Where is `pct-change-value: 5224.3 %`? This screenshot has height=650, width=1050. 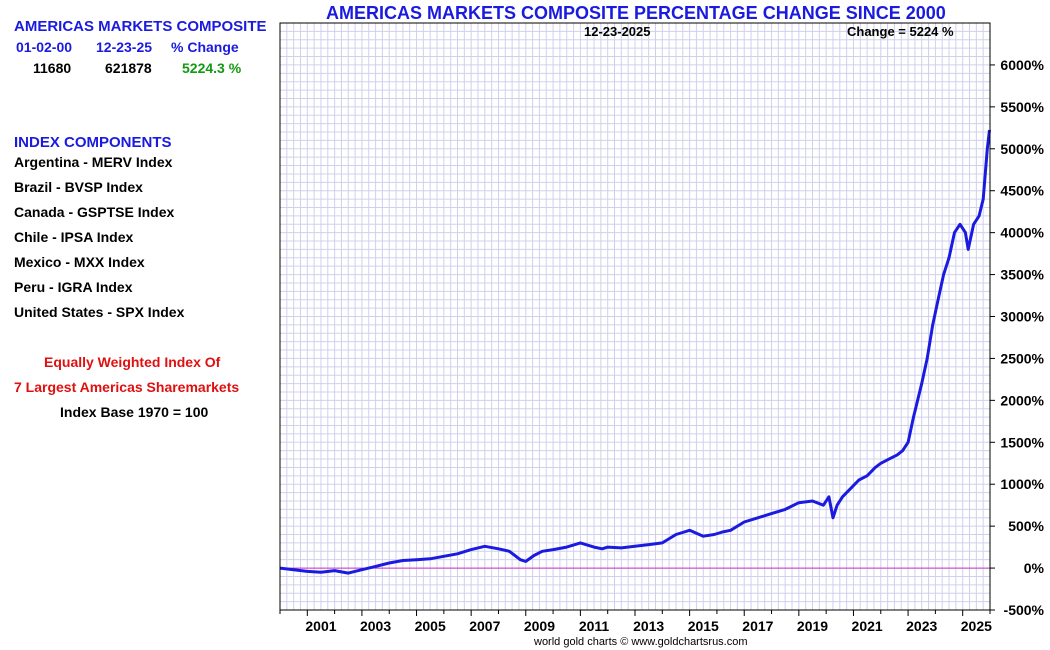 pct-change-value: 5224.3 % is located at coordinates (212, 68).